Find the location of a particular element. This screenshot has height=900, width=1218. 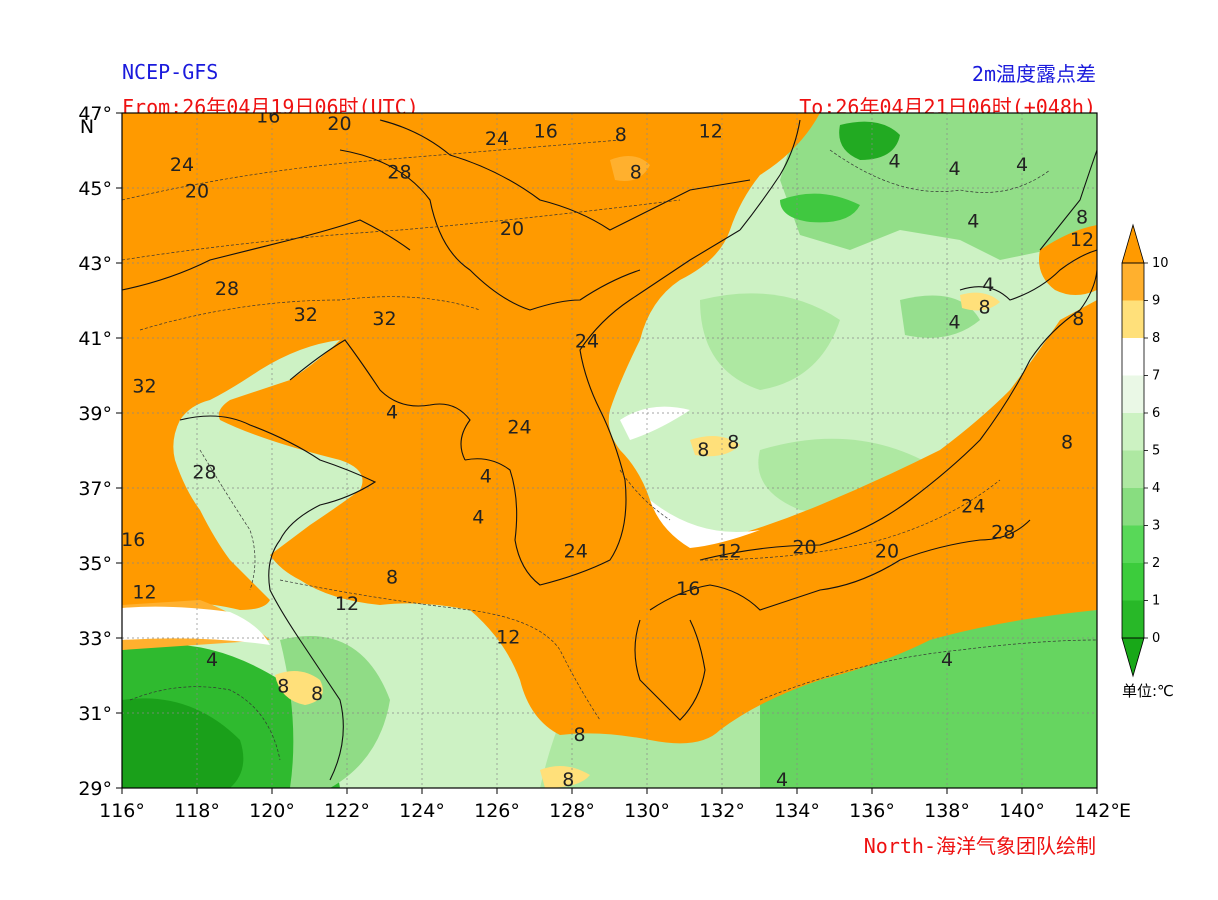

lat-tick-label: 47° is located at coordinates (95, 114).